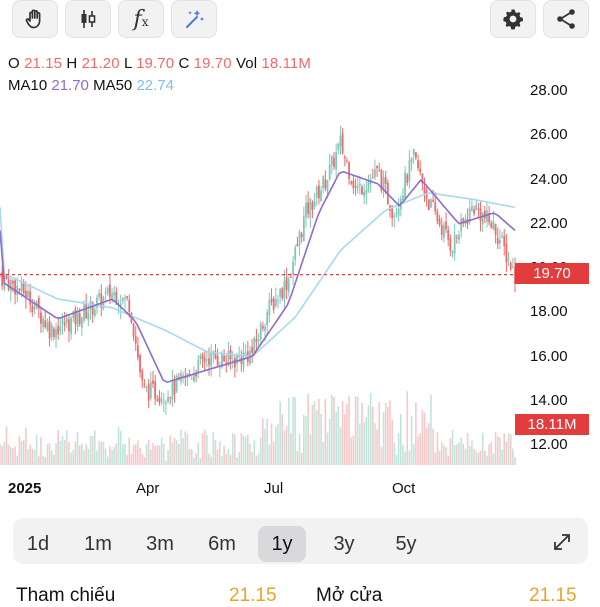  I want to click on timeframe-1y: 1y, so click(282, 544).